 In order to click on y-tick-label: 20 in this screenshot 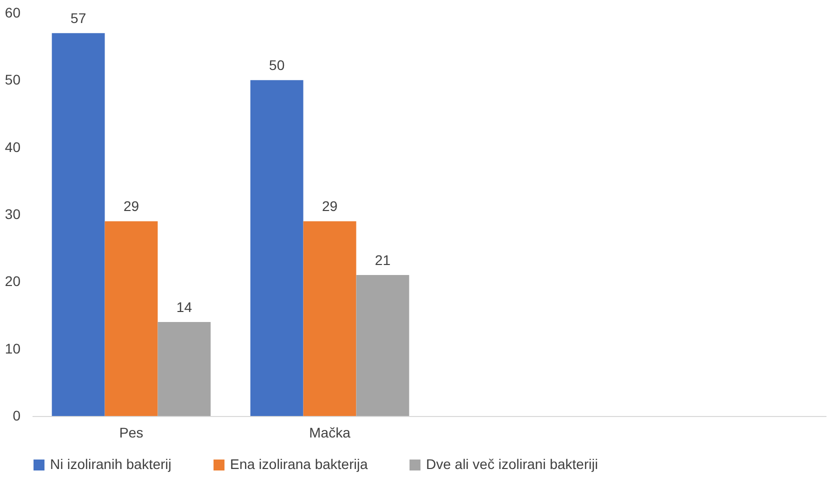, I will do `click(12, 281)`.